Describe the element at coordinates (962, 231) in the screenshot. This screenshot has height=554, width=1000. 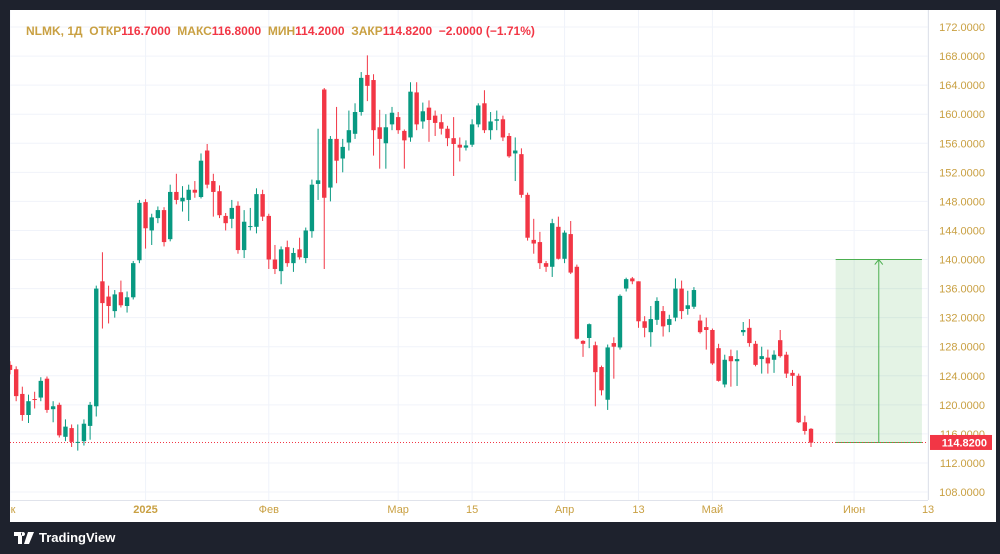
I see `price-tick-label: 144.0000` at that location.